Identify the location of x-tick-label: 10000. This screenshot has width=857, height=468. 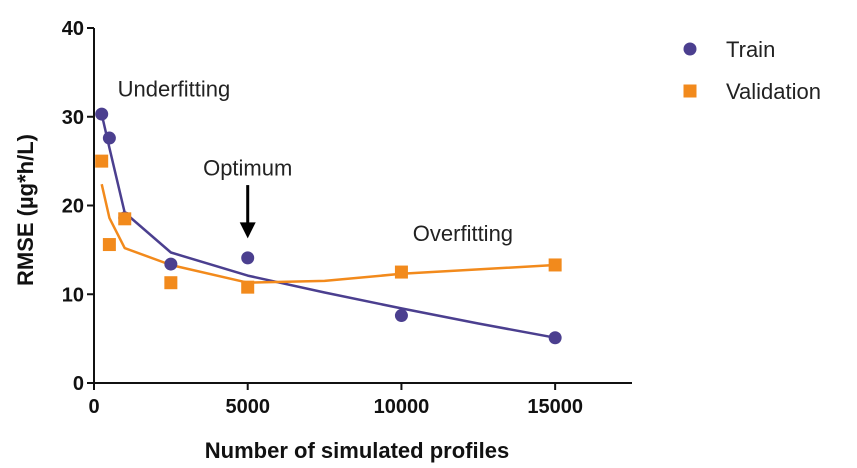
(402, 407).